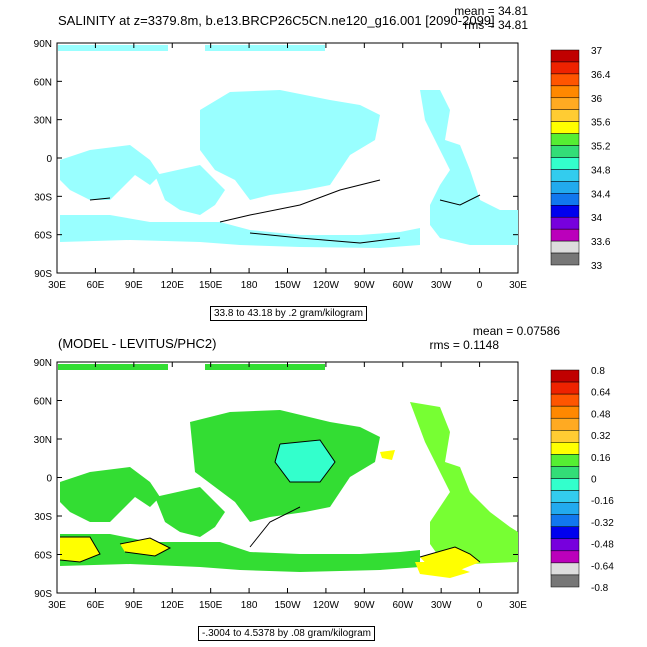 This screenshot has width=647, height=647. Describe the element at coordinates (43, 594) in the screenshot. I see `y-tick-label: 90S` at that location.